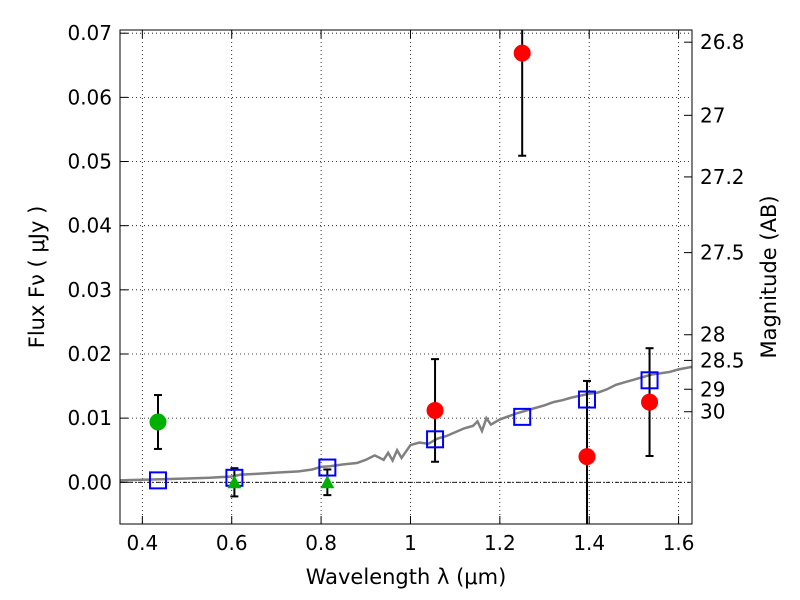 This screenshot has height=600, width=800. I want to click on y-axis-label: Flux Fν ( μJy ), so click(37, 277).